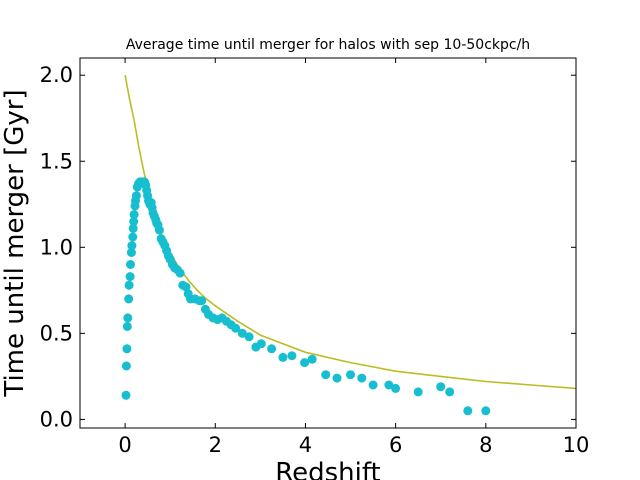  I want to click on y-axis-label: Time until merger [Gyr], so click(15, 243).